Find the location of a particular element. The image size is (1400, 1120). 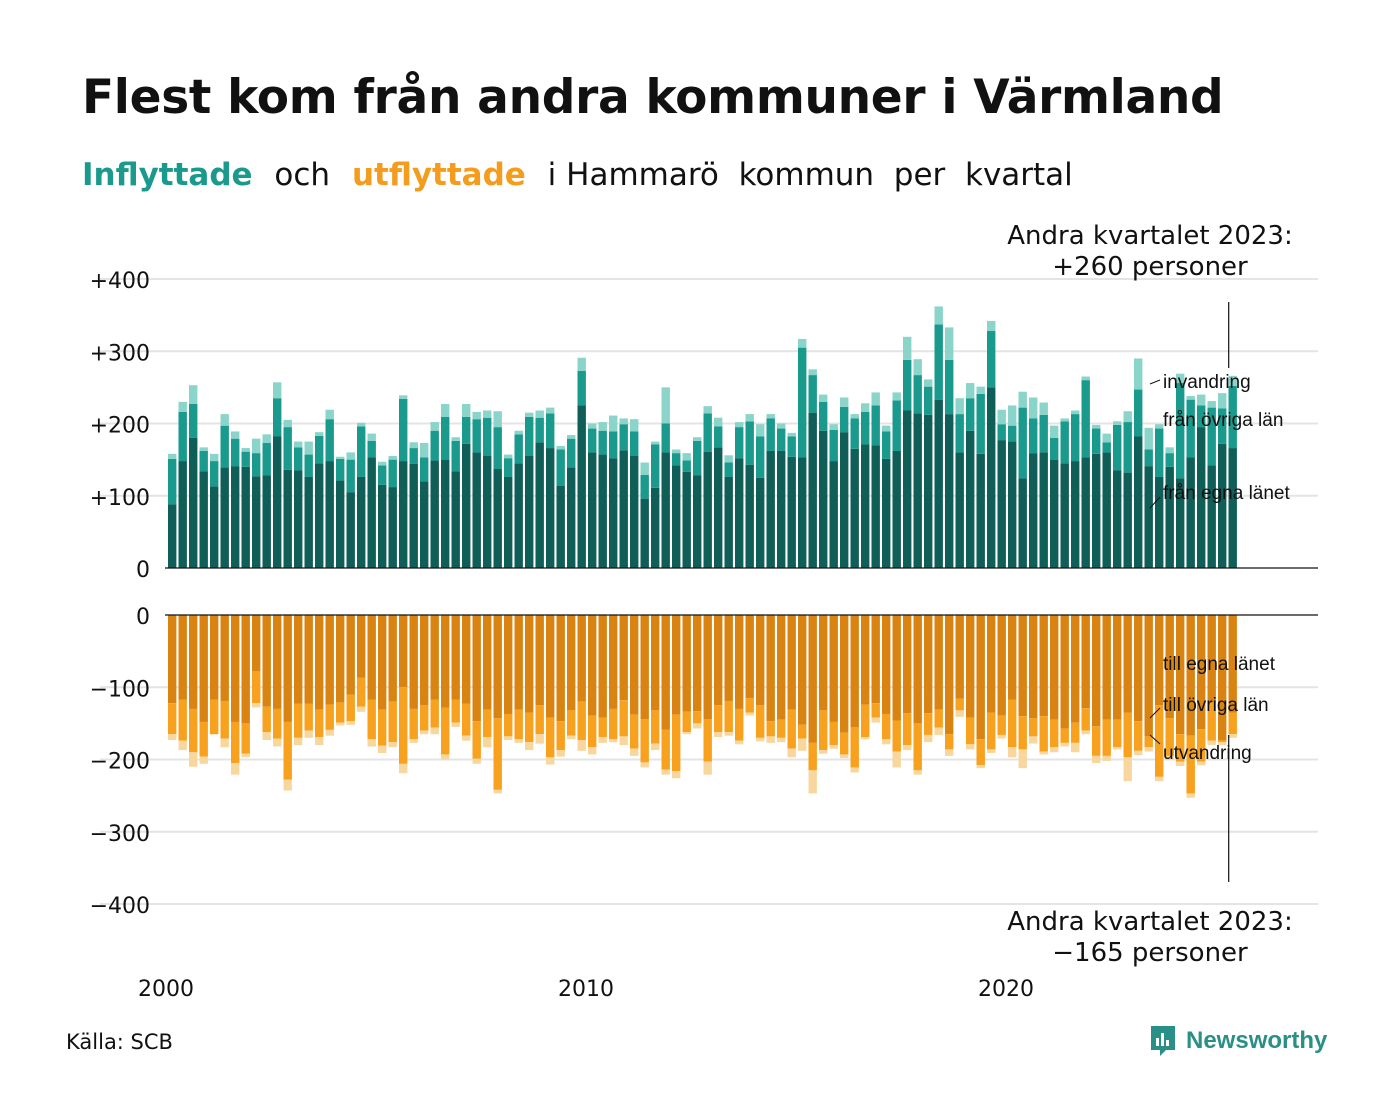

series-label-invandring: invandring is located at coordinates (1207, 382).